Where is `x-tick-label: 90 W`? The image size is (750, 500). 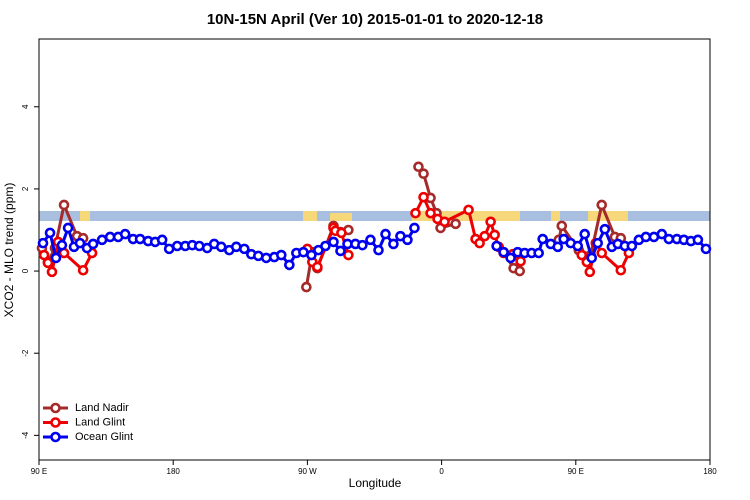 x-tick-label: 90 W is located at coordinates (307, 471).